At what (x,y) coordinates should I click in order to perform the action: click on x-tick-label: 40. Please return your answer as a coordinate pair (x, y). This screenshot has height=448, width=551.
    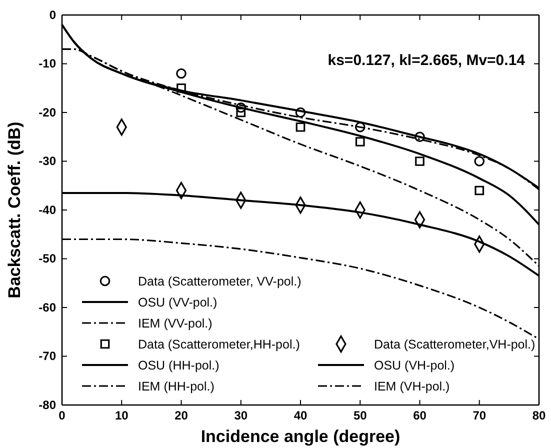
    Looking at the image, I should click on (301, 415).